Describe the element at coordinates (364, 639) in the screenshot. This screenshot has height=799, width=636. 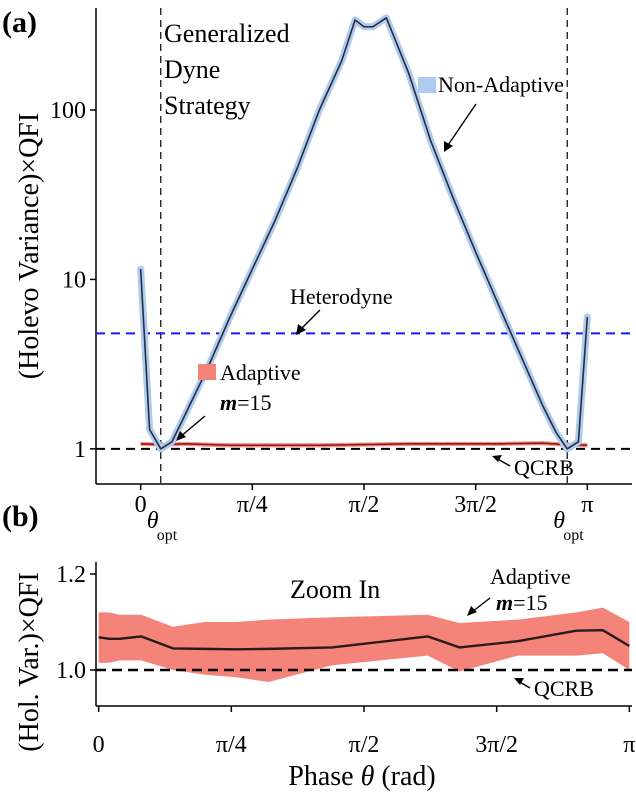
I see `adaptive-line-b` at that location.